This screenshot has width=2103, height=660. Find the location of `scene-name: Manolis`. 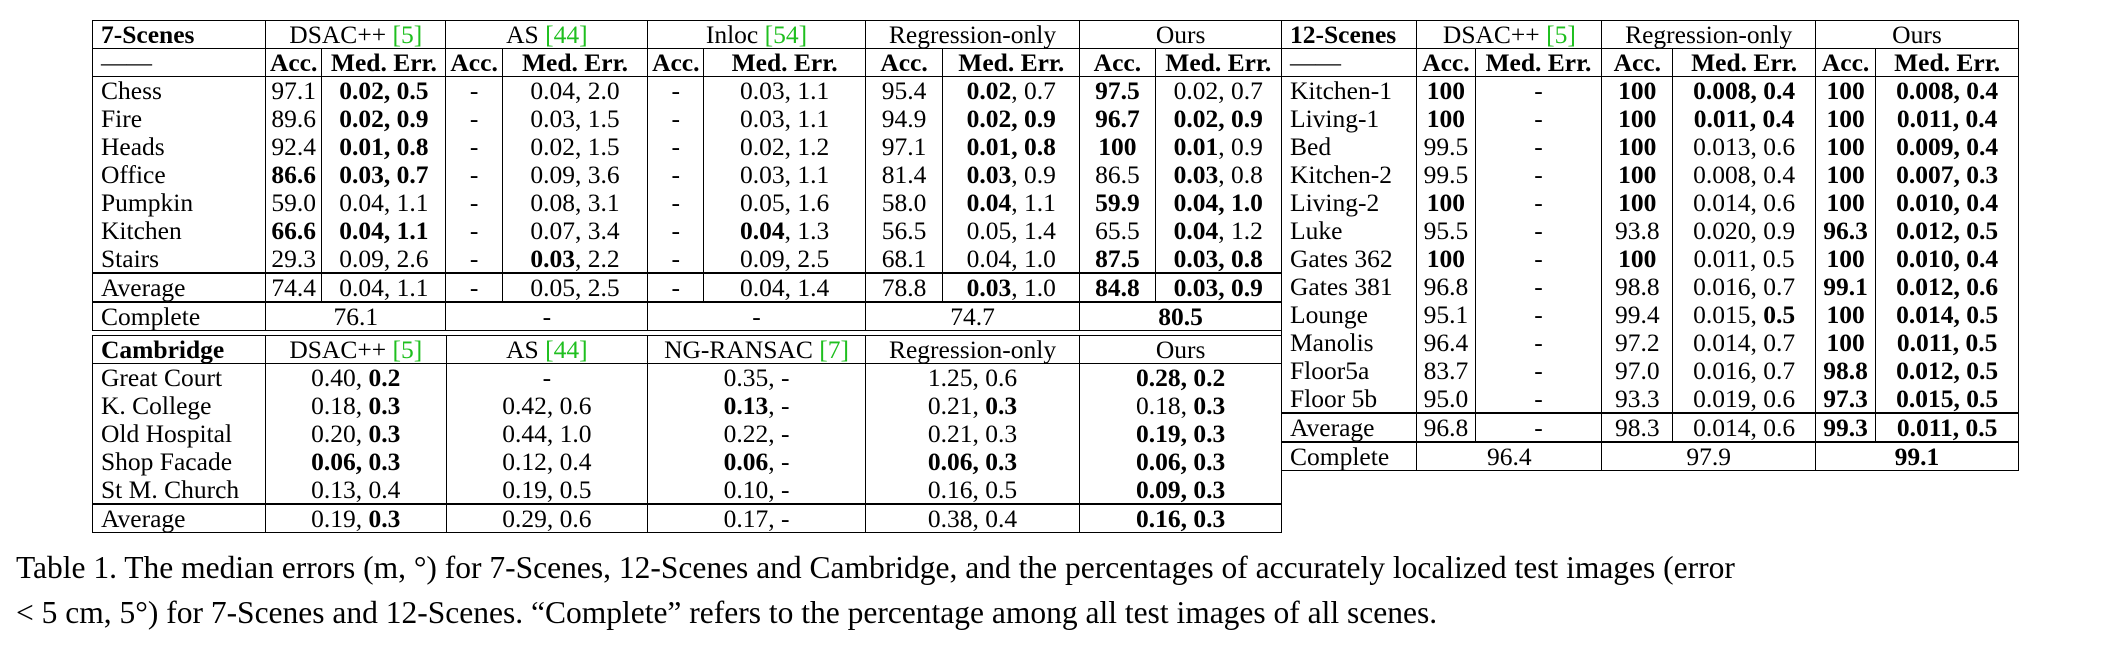

scene-name: Manolis is located at coordinates (1349, 342).